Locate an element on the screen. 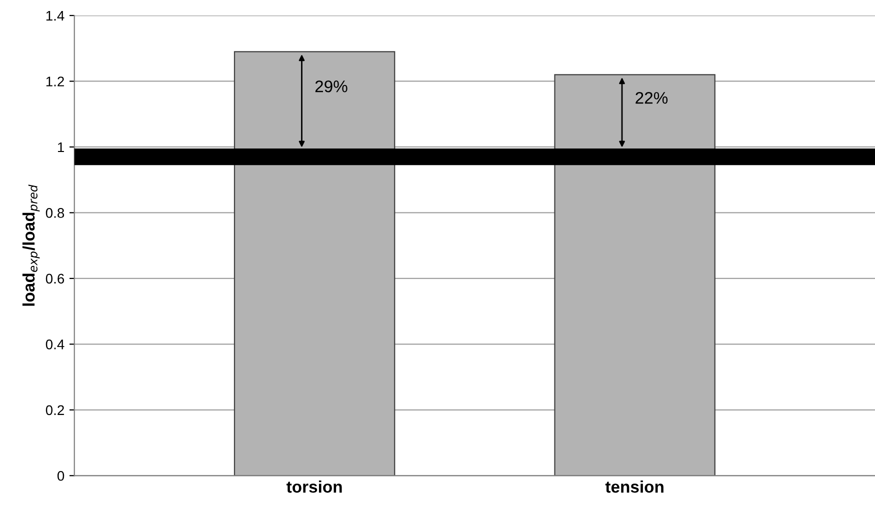 The height and width of the screenshot is (517, 875). y-tick-label: 0.6 is located at coordinates (55, 279).